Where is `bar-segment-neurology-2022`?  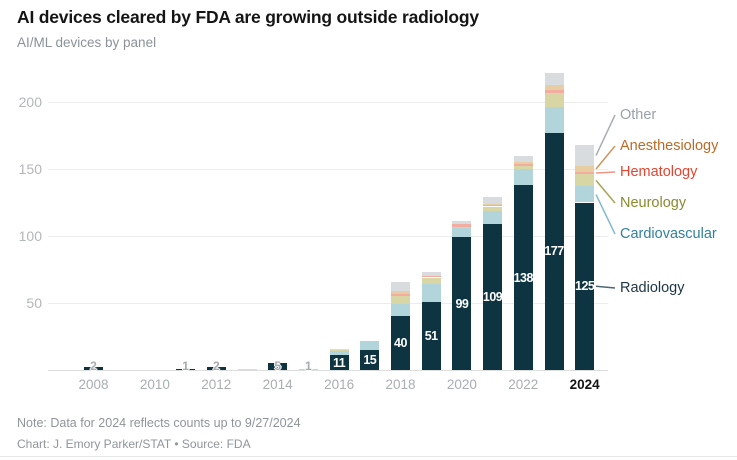 bar-segment-neurology-2022 is located at coordinates (523, 167).